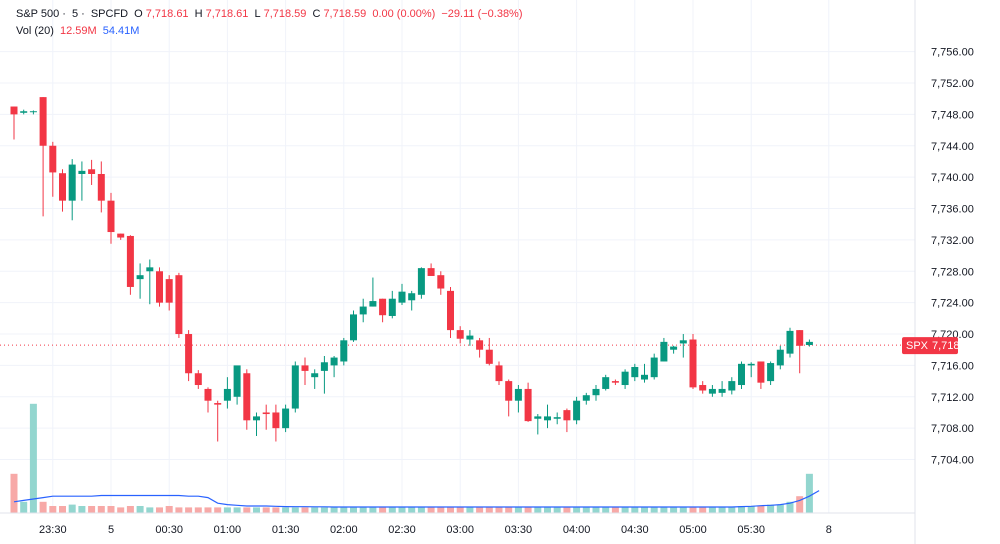 Image resolution: width=1000 pixels, height=544 pixels. I want to click on high-label: H, so click(198, 14).